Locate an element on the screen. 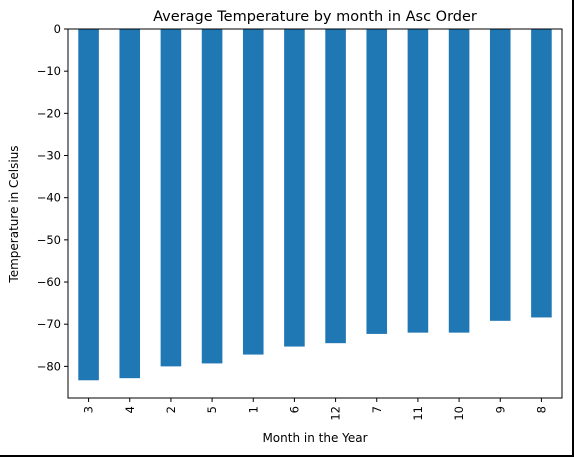 The height and width of the screenshot is (457, 574). x-tick-label: 8 is located at coordinates (541, 409).